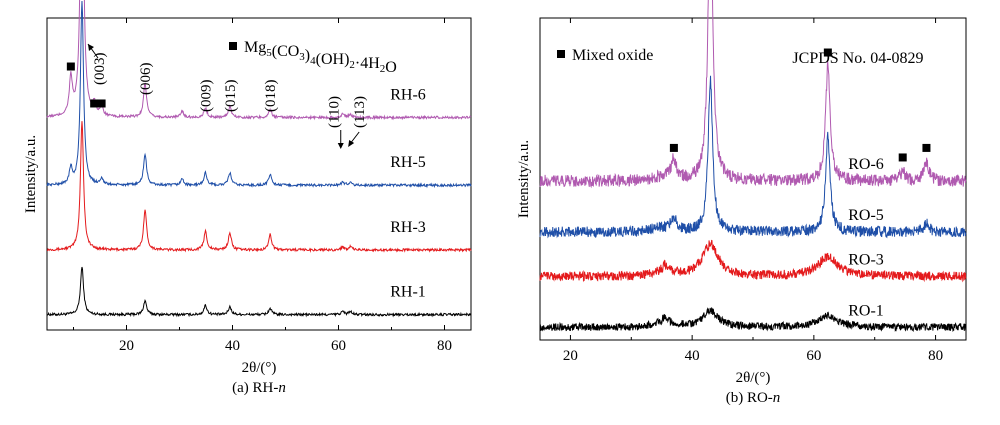  What do you see at coordinates (866, 164) in the screenshot?
I see `series-label-ro-6: RO-6` at bounding box center [866, 164].